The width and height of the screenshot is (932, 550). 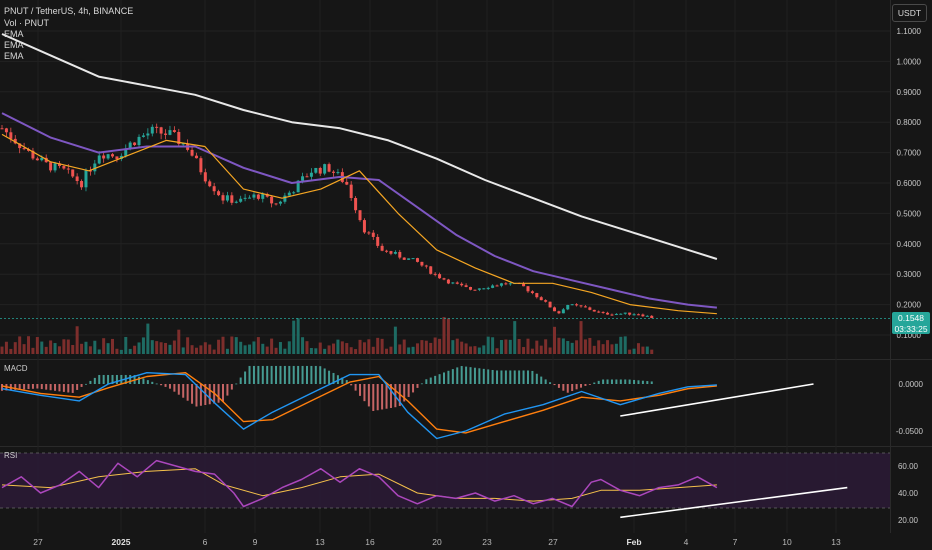 What do you see at coordinates (11, 455) in the screenshot?
I see `rsi-pane-label: RSI` at bounding box center [11, 455].